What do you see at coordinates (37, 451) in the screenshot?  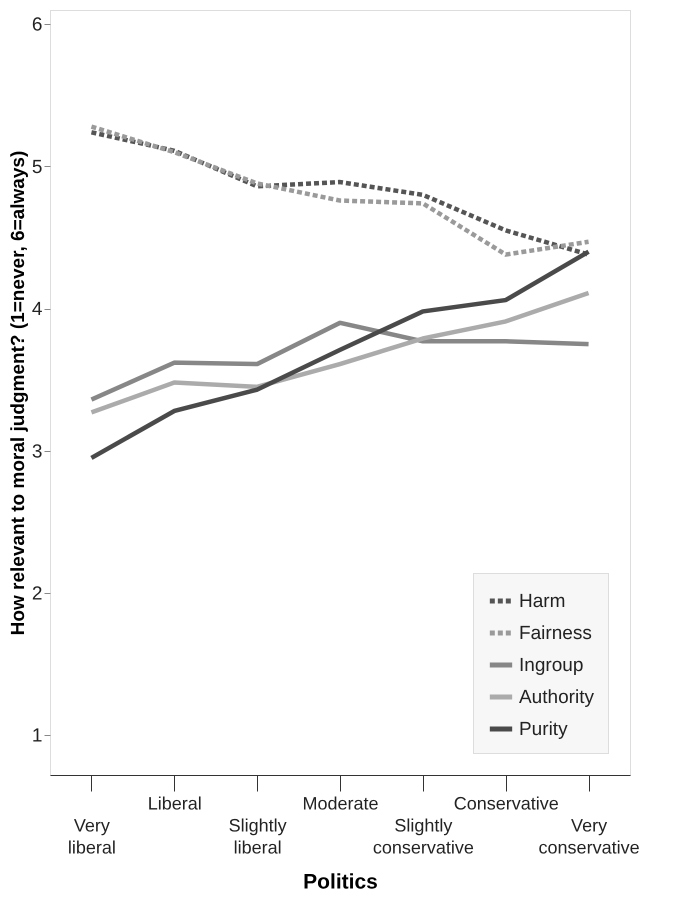 I see `y-tick-label: 3` at bounding box center [37, 451].